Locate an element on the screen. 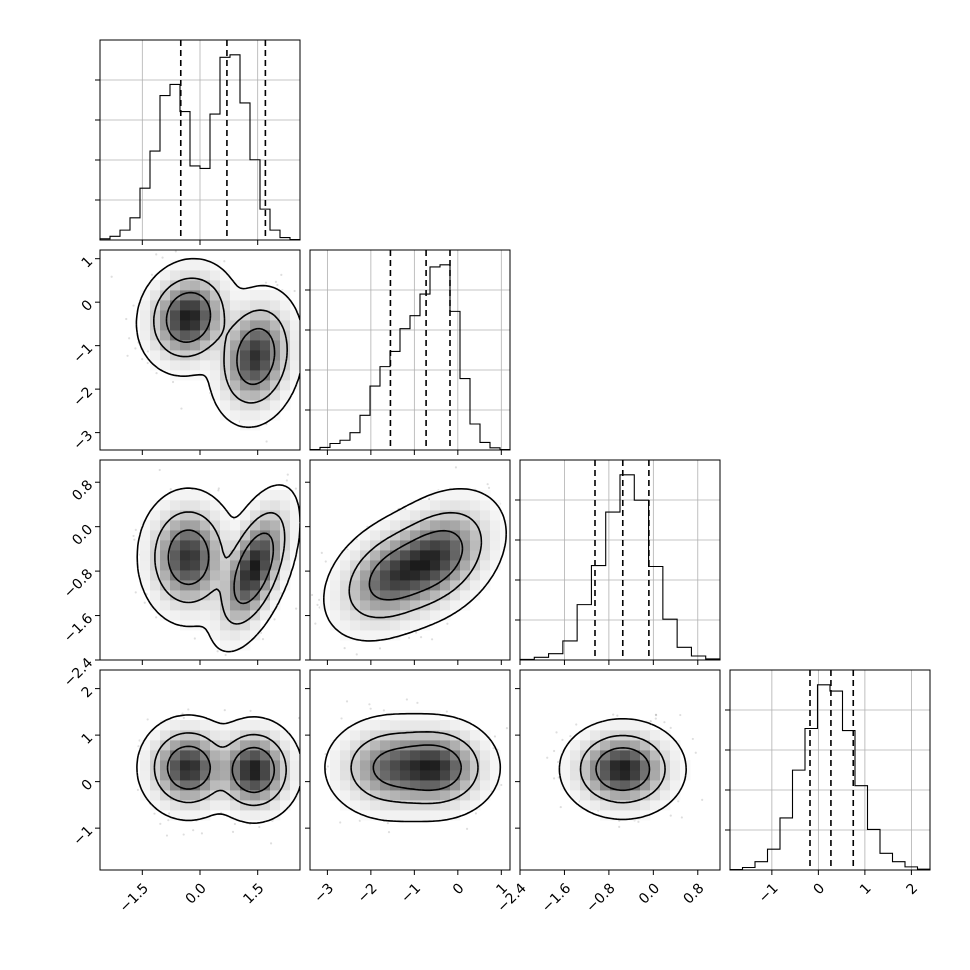 Image resolution: width=970 pixels, height=970 pixels. panel-body is located at coordinates (217, 562).